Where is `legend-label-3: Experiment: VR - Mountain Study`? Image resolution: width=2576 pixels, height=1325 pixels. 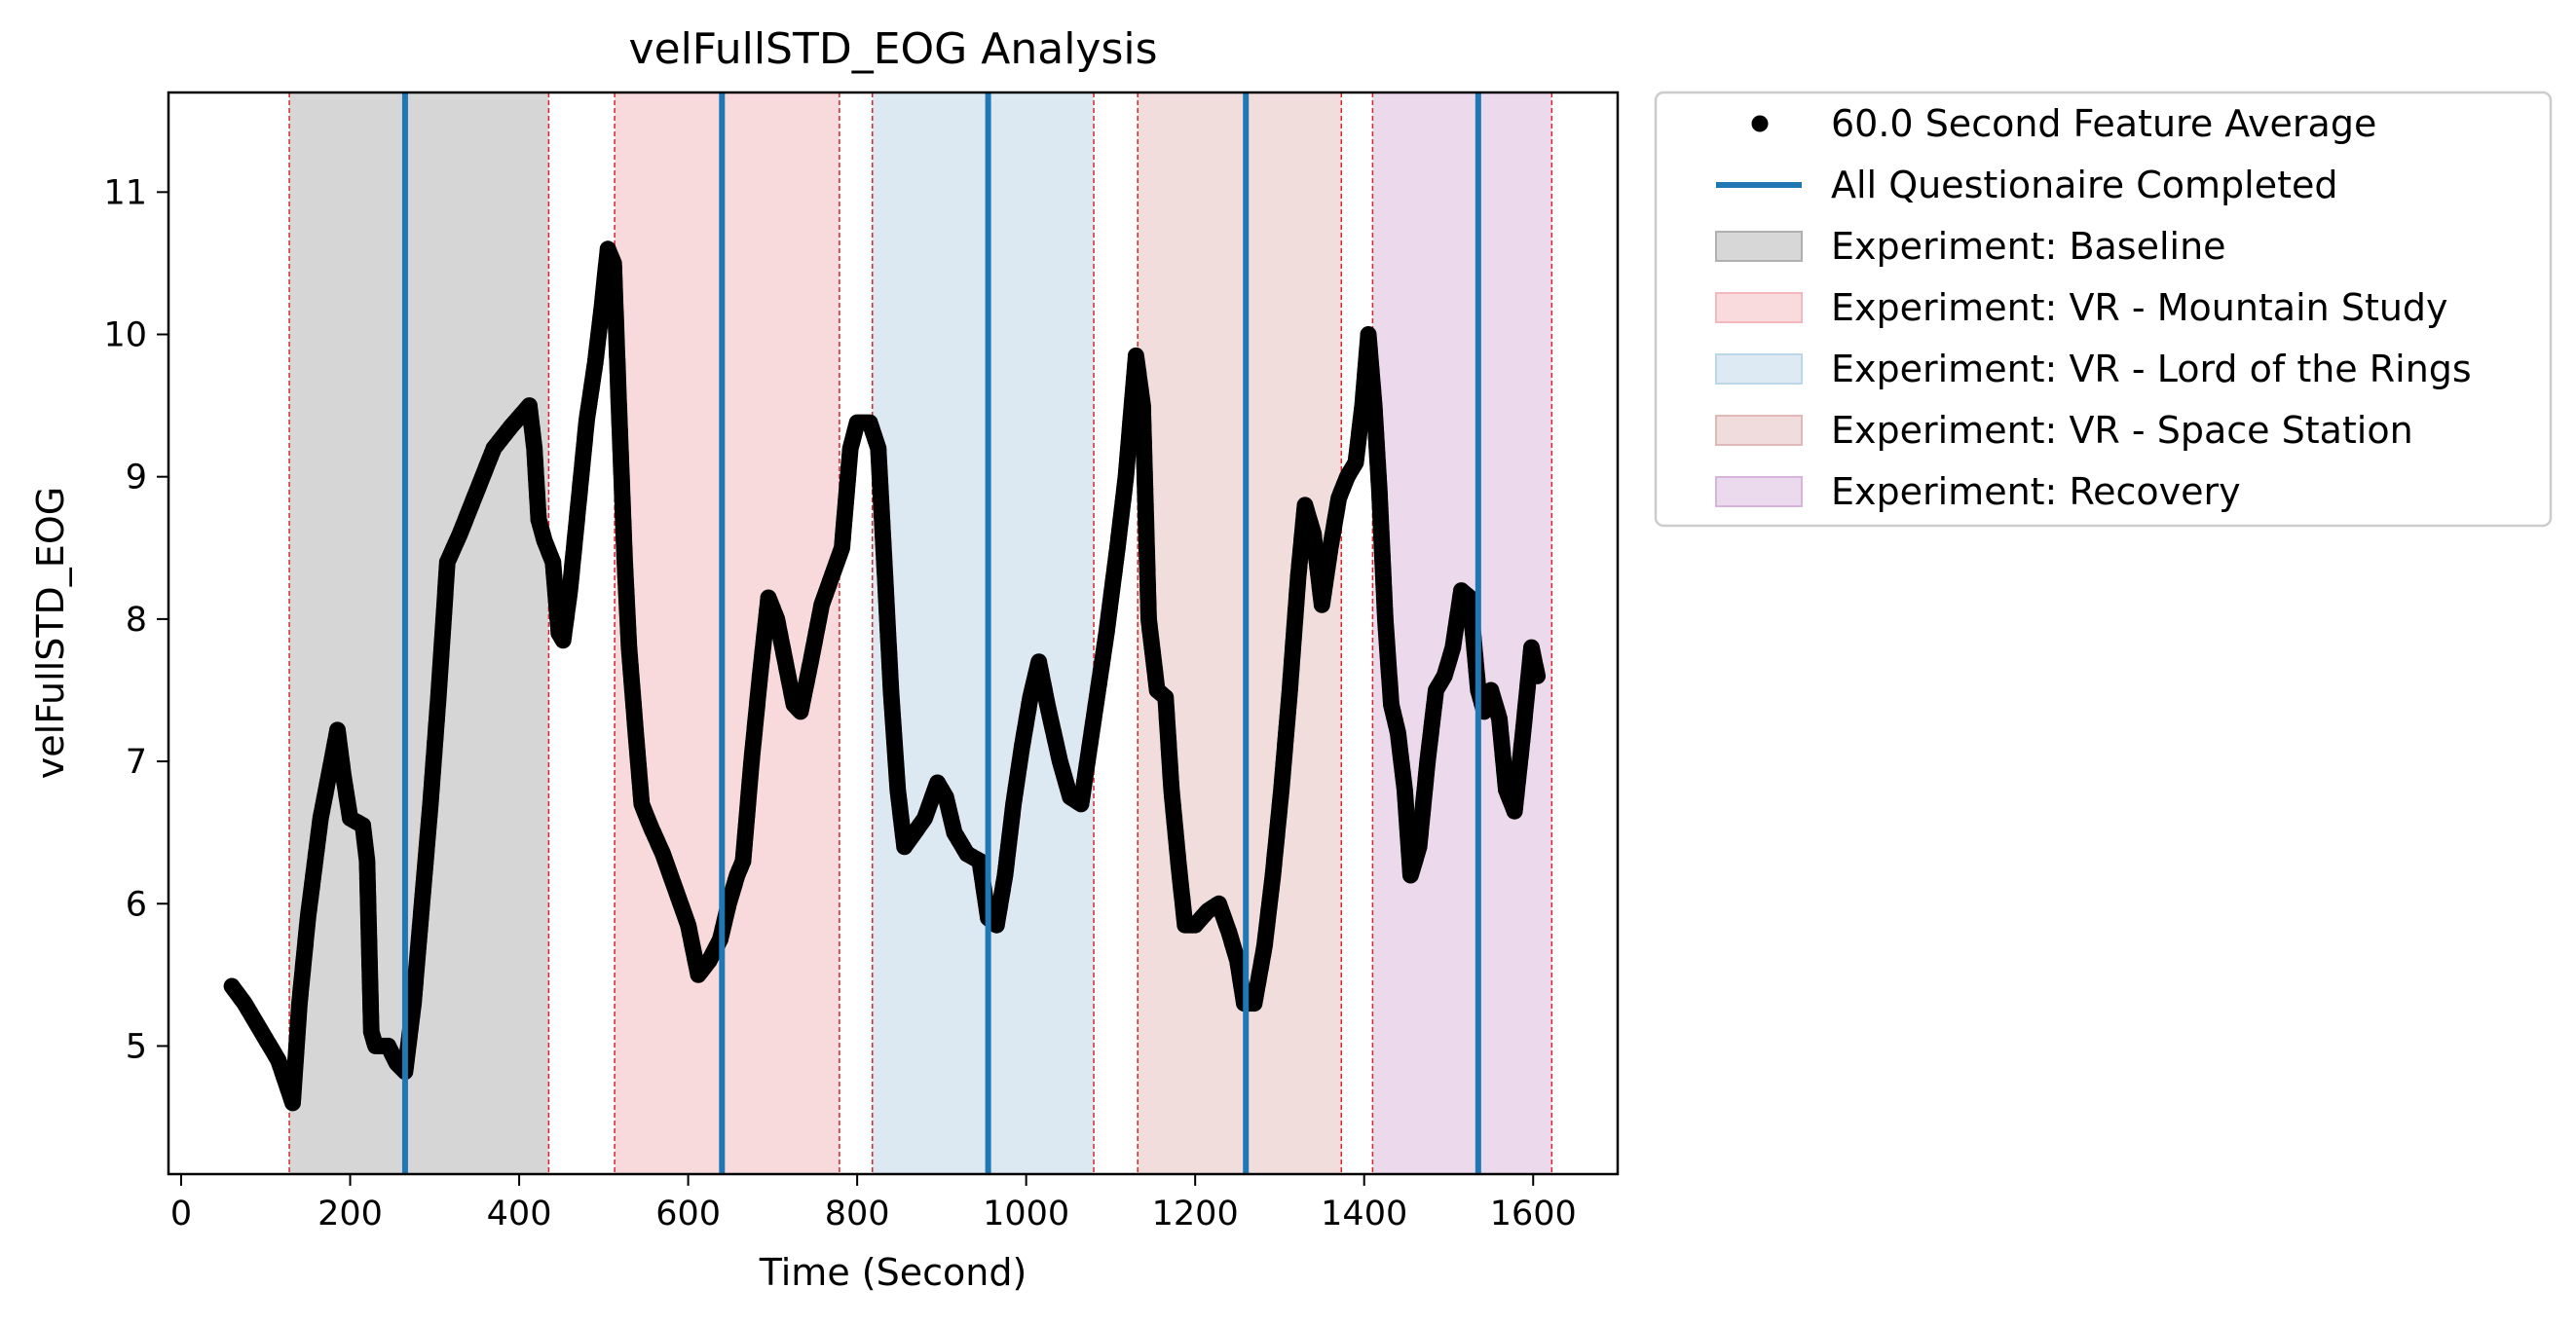
legend-label-3: Experiment: VR - Mountain Study is located at coordinates (2139, 308).